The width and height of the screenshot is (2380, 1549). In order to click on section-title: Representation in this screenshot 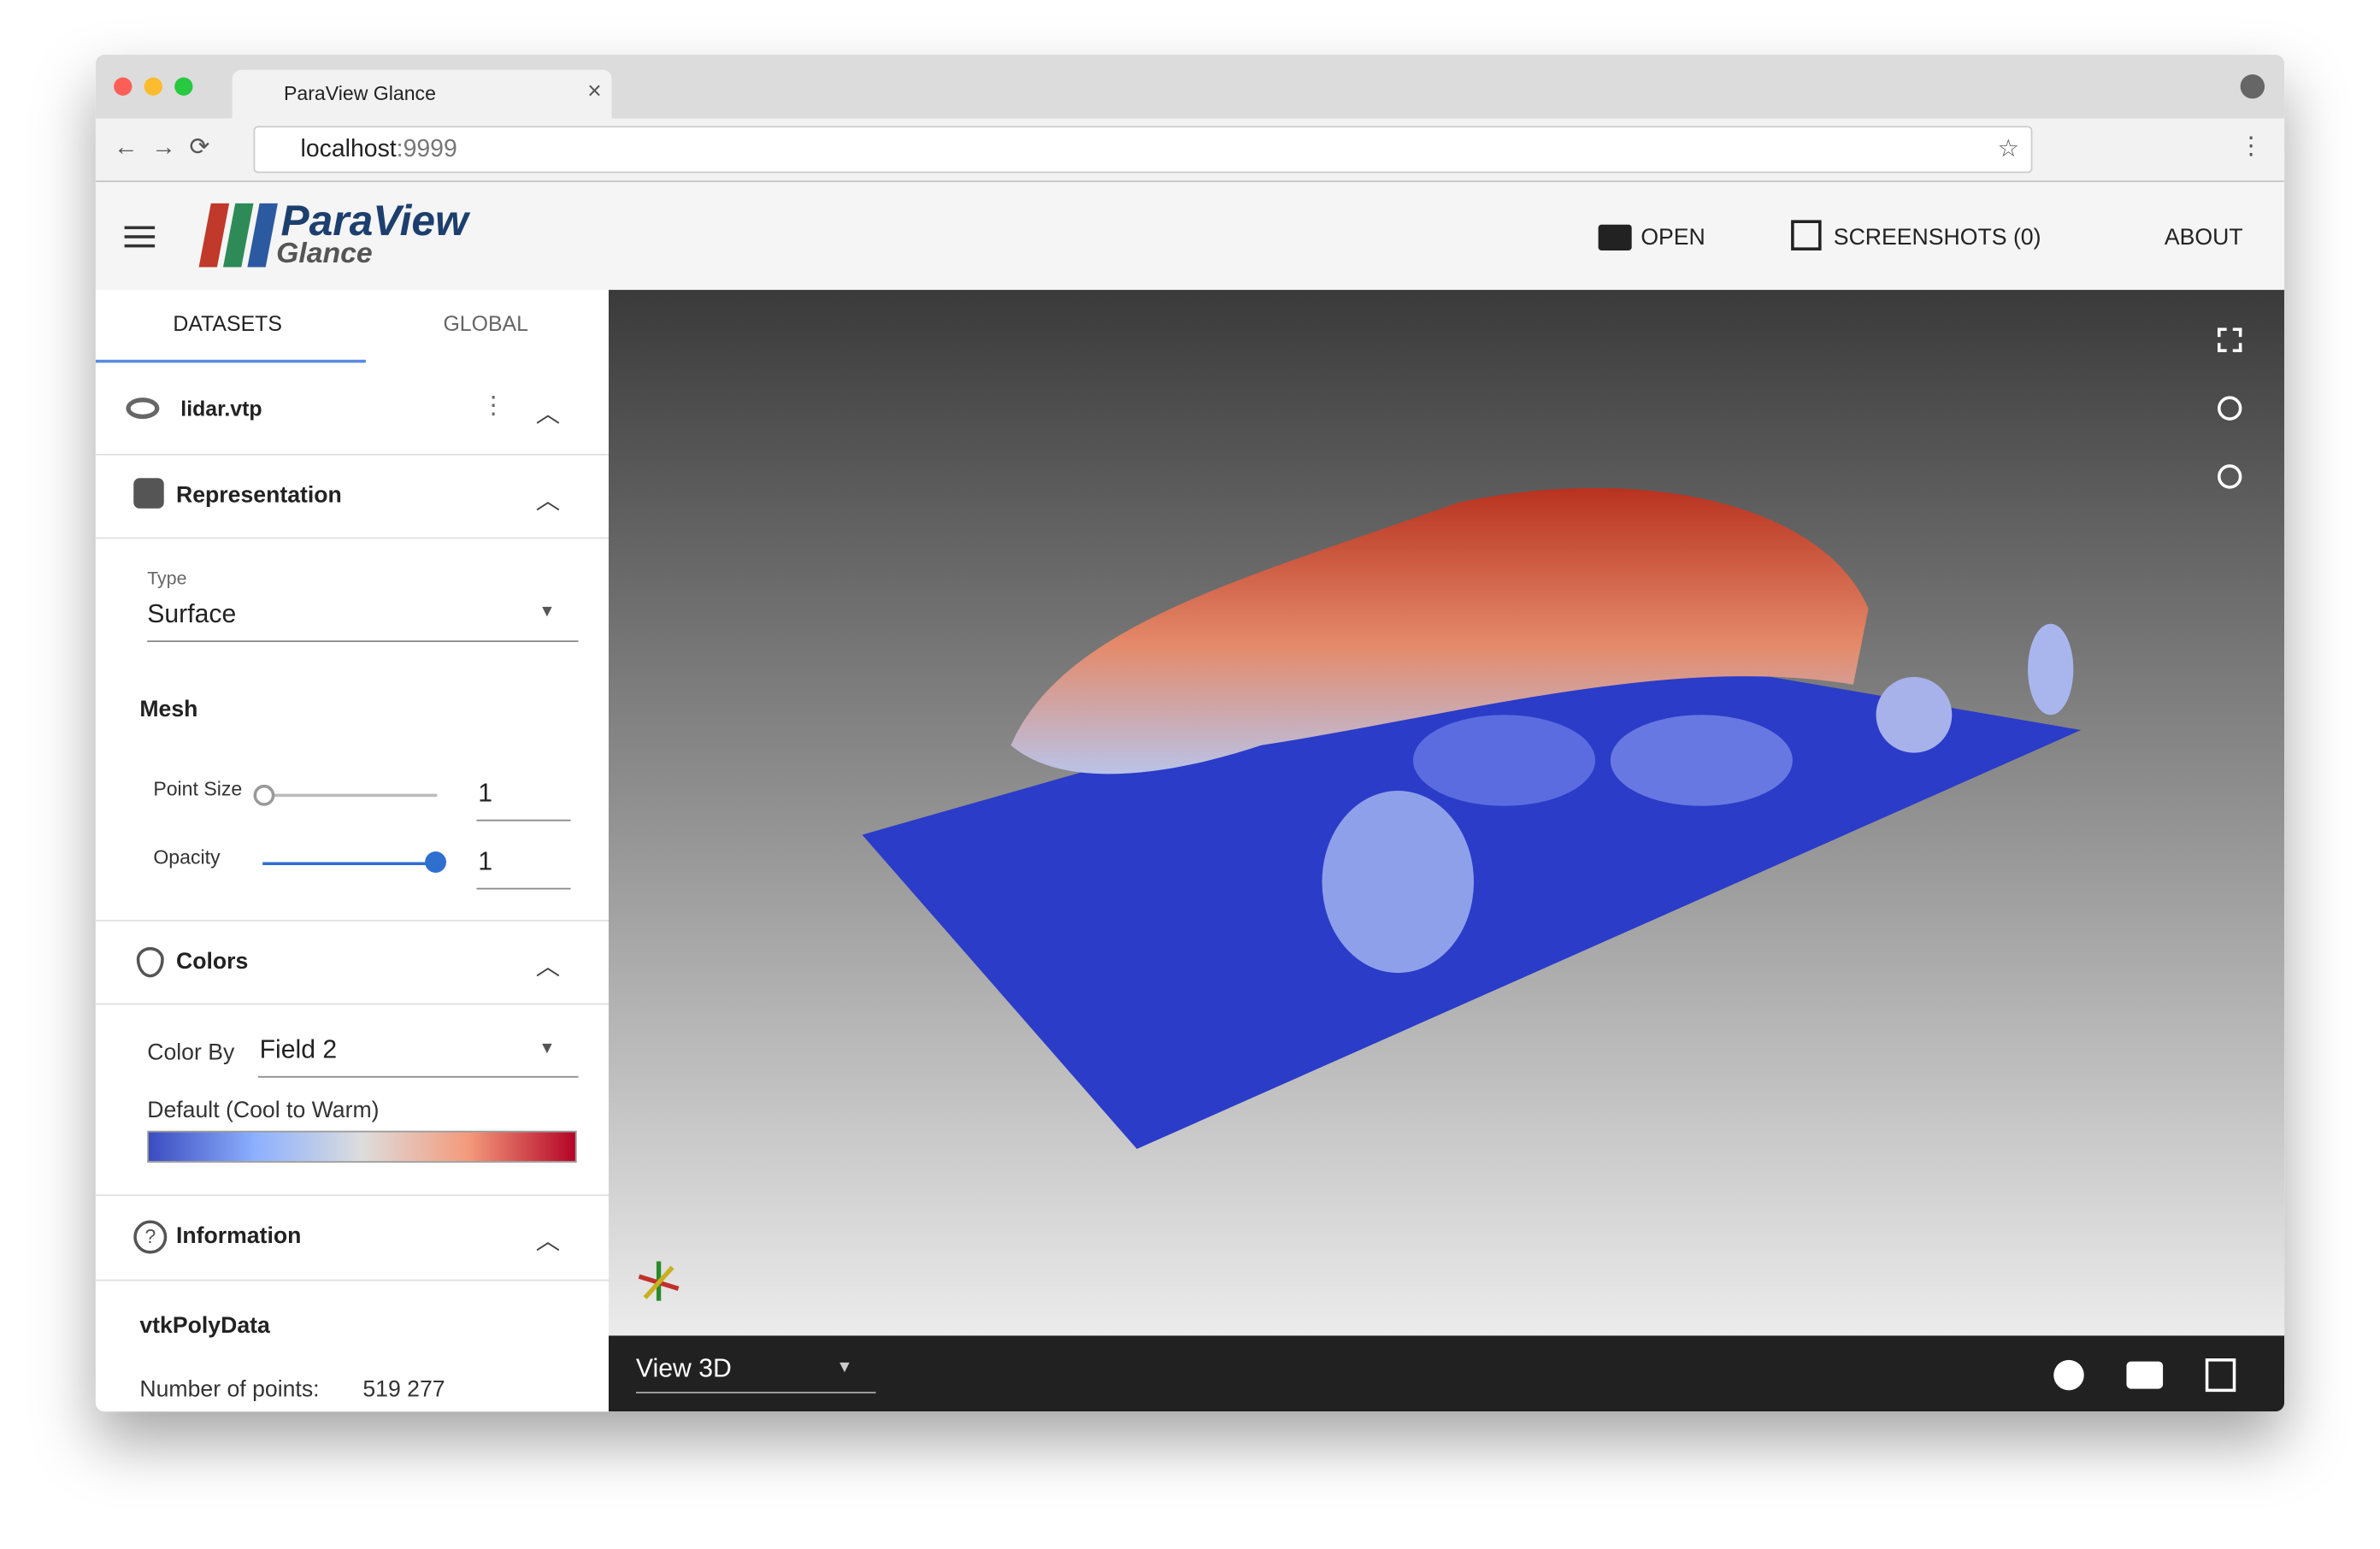, I will do `click(259, 495)`.